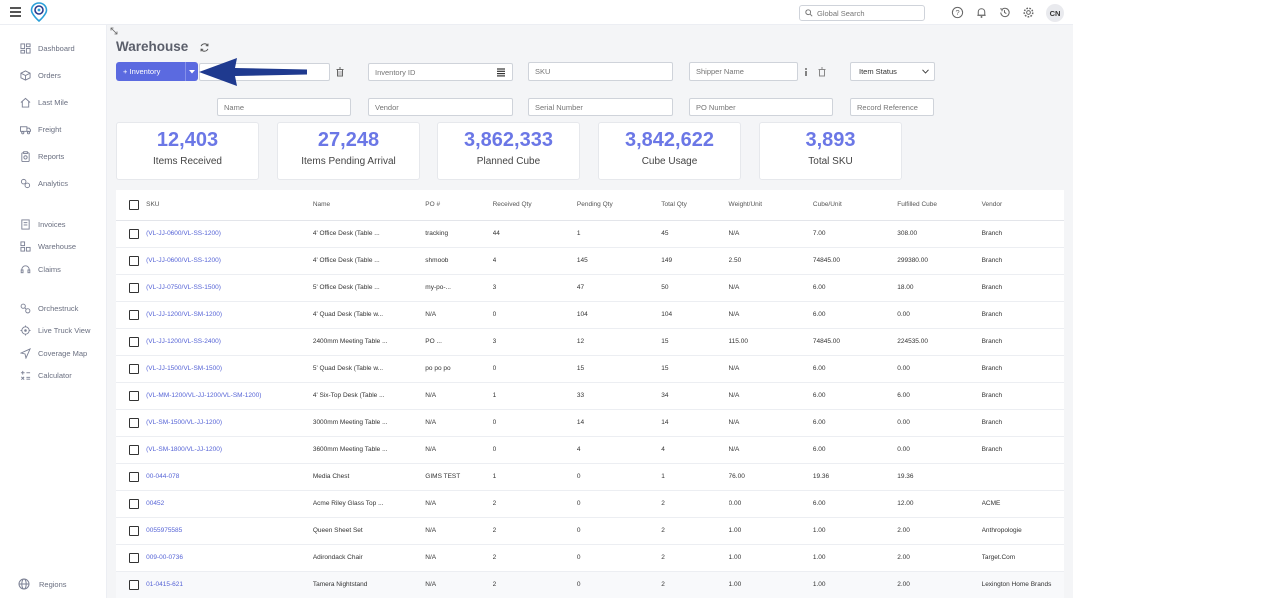  I want to click on sidebar-item-claims: Claims, so click(40, 269).